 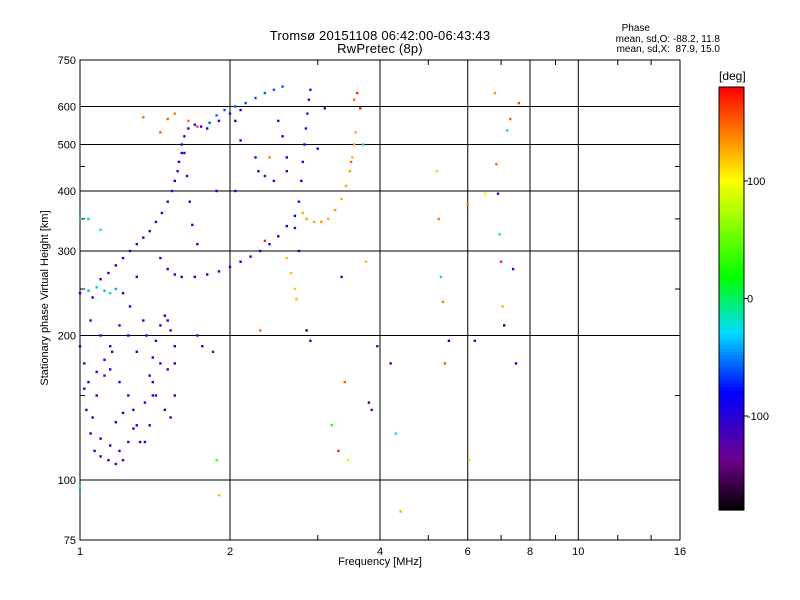 I want to click on phase-stats-title: Phase, so click(x=635, y=28).